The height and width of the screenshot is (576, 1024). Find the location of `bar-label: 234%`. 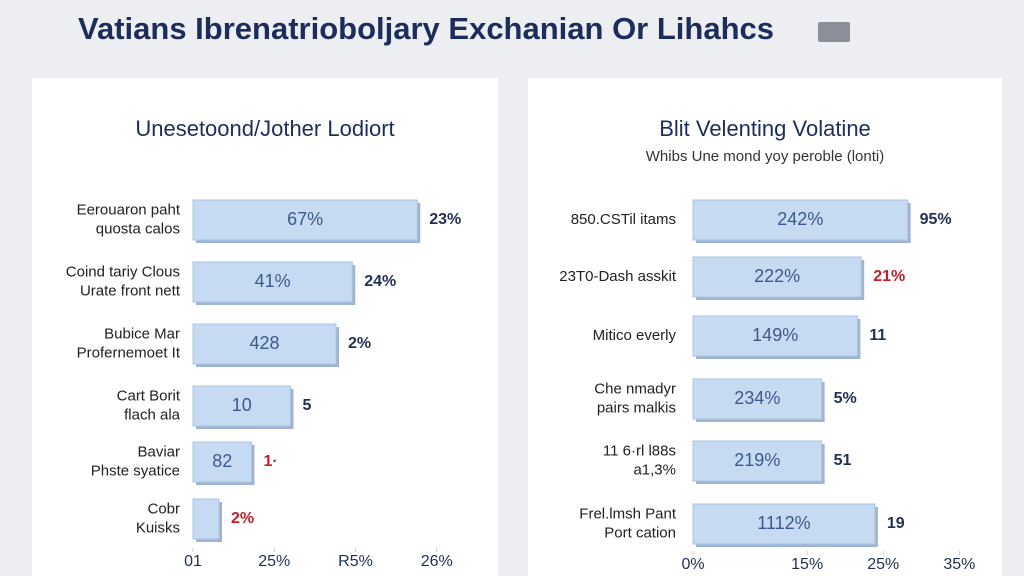

bar-label: 234% is located at coordinates (757, 398).